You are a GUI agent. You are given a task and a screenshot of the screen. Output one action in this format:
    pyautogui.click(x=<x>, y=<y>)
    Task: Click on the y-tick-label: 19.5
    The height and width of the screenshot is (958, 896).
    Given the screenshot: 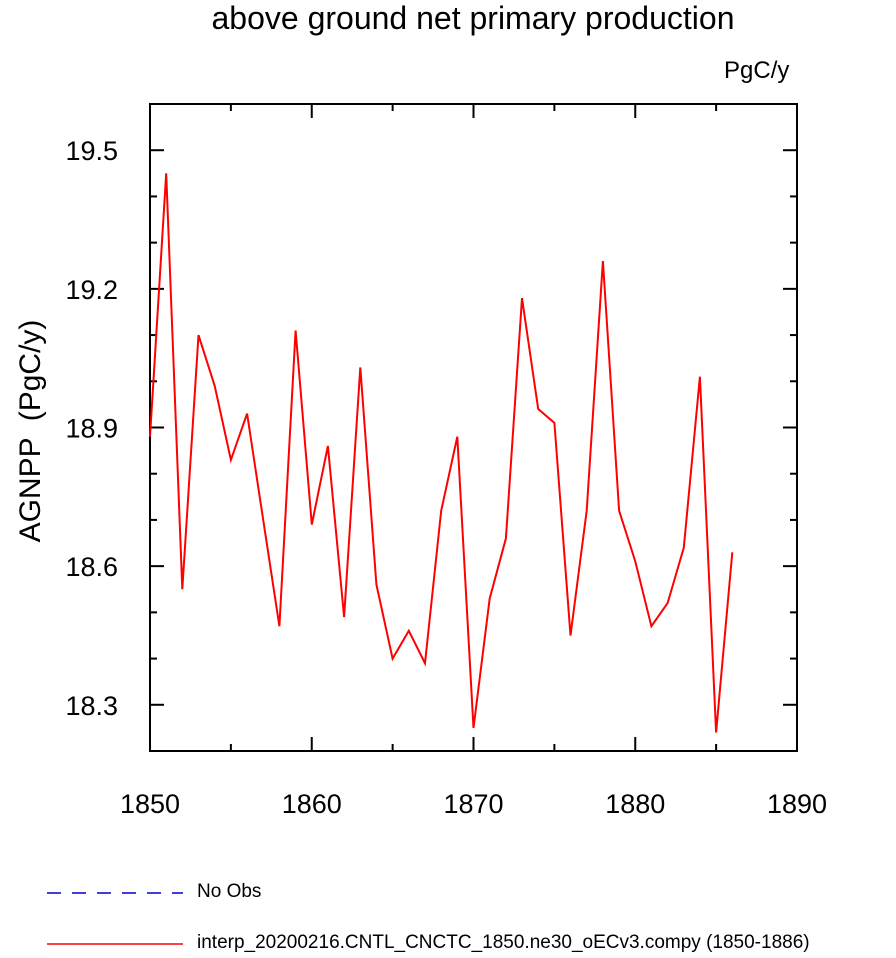 What is the action you would take?
    pyautogui.click(x=91, y=151)
    